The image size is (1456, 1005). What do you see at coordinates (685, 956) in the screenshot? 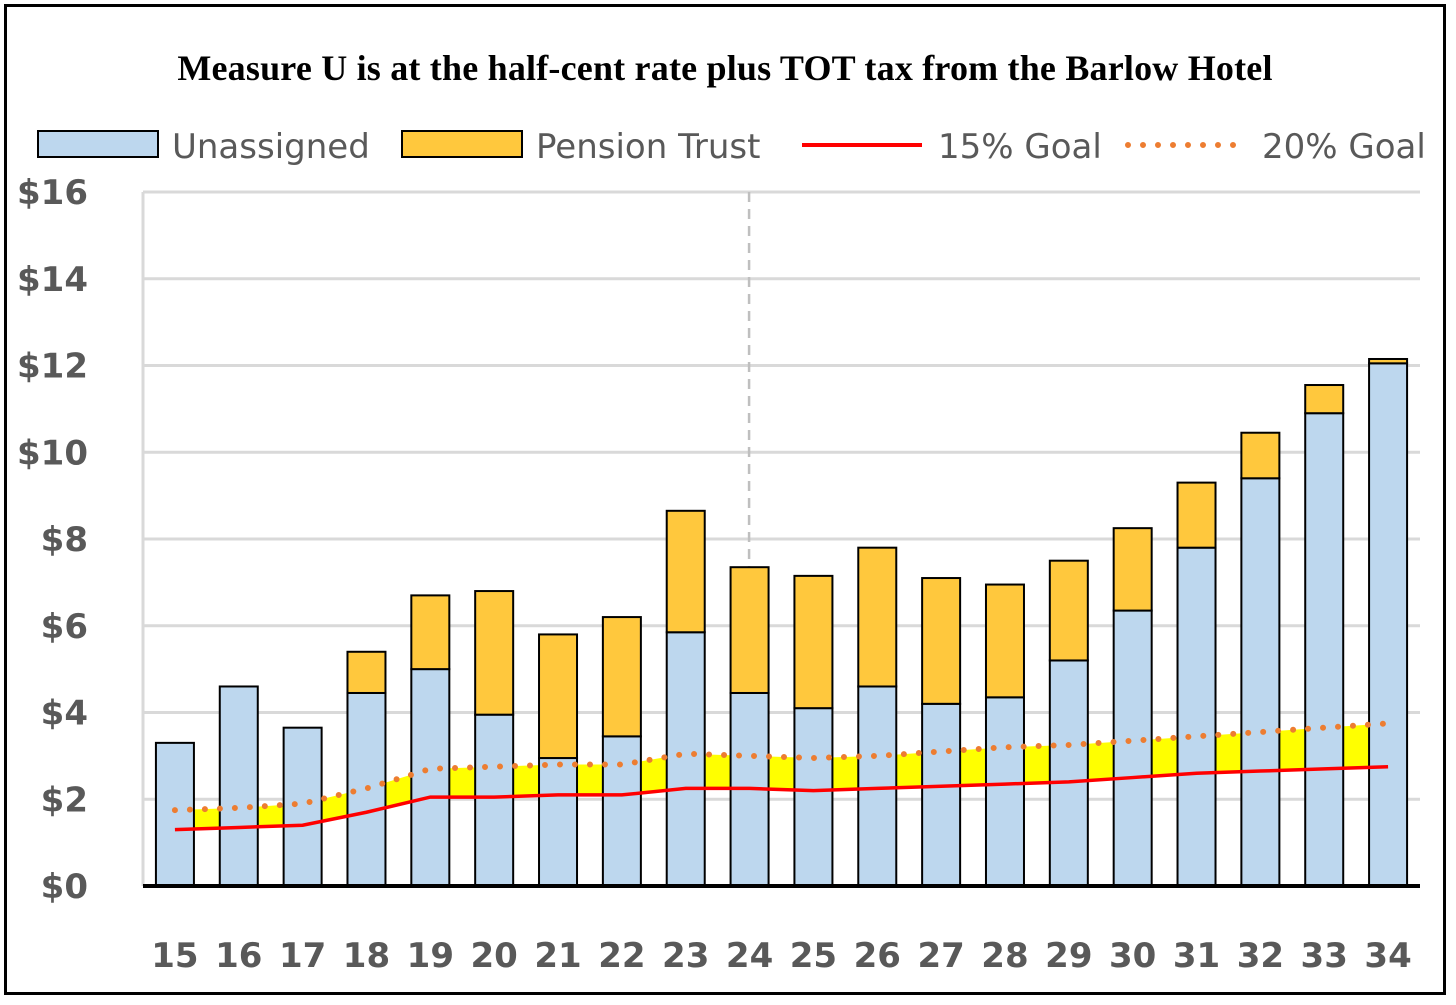
I see `x-tick-label: 23` at bounding box center [685, 956].